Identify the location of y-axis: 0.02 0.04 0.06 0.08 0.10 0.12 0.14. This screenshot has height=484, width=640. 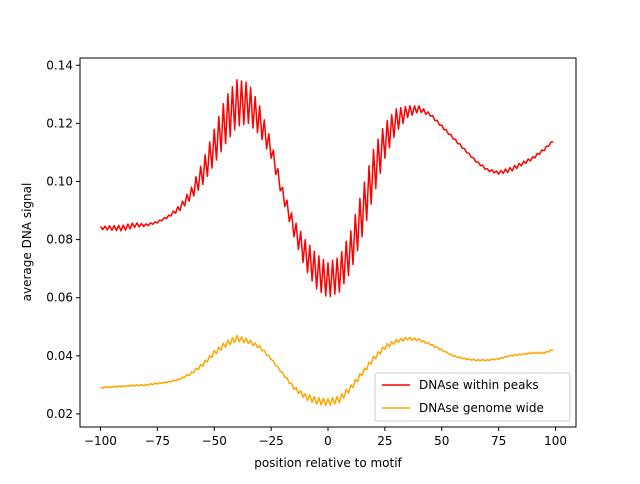
(63, 239).